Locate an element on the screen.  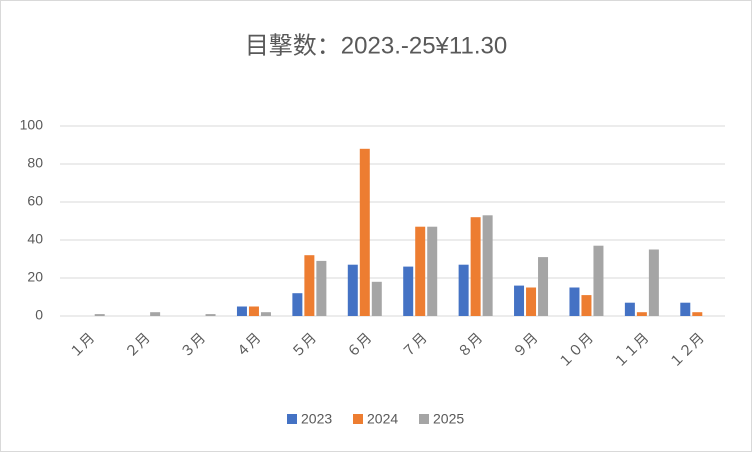
legend-label: 2023 is located at coordinates (316, 419).